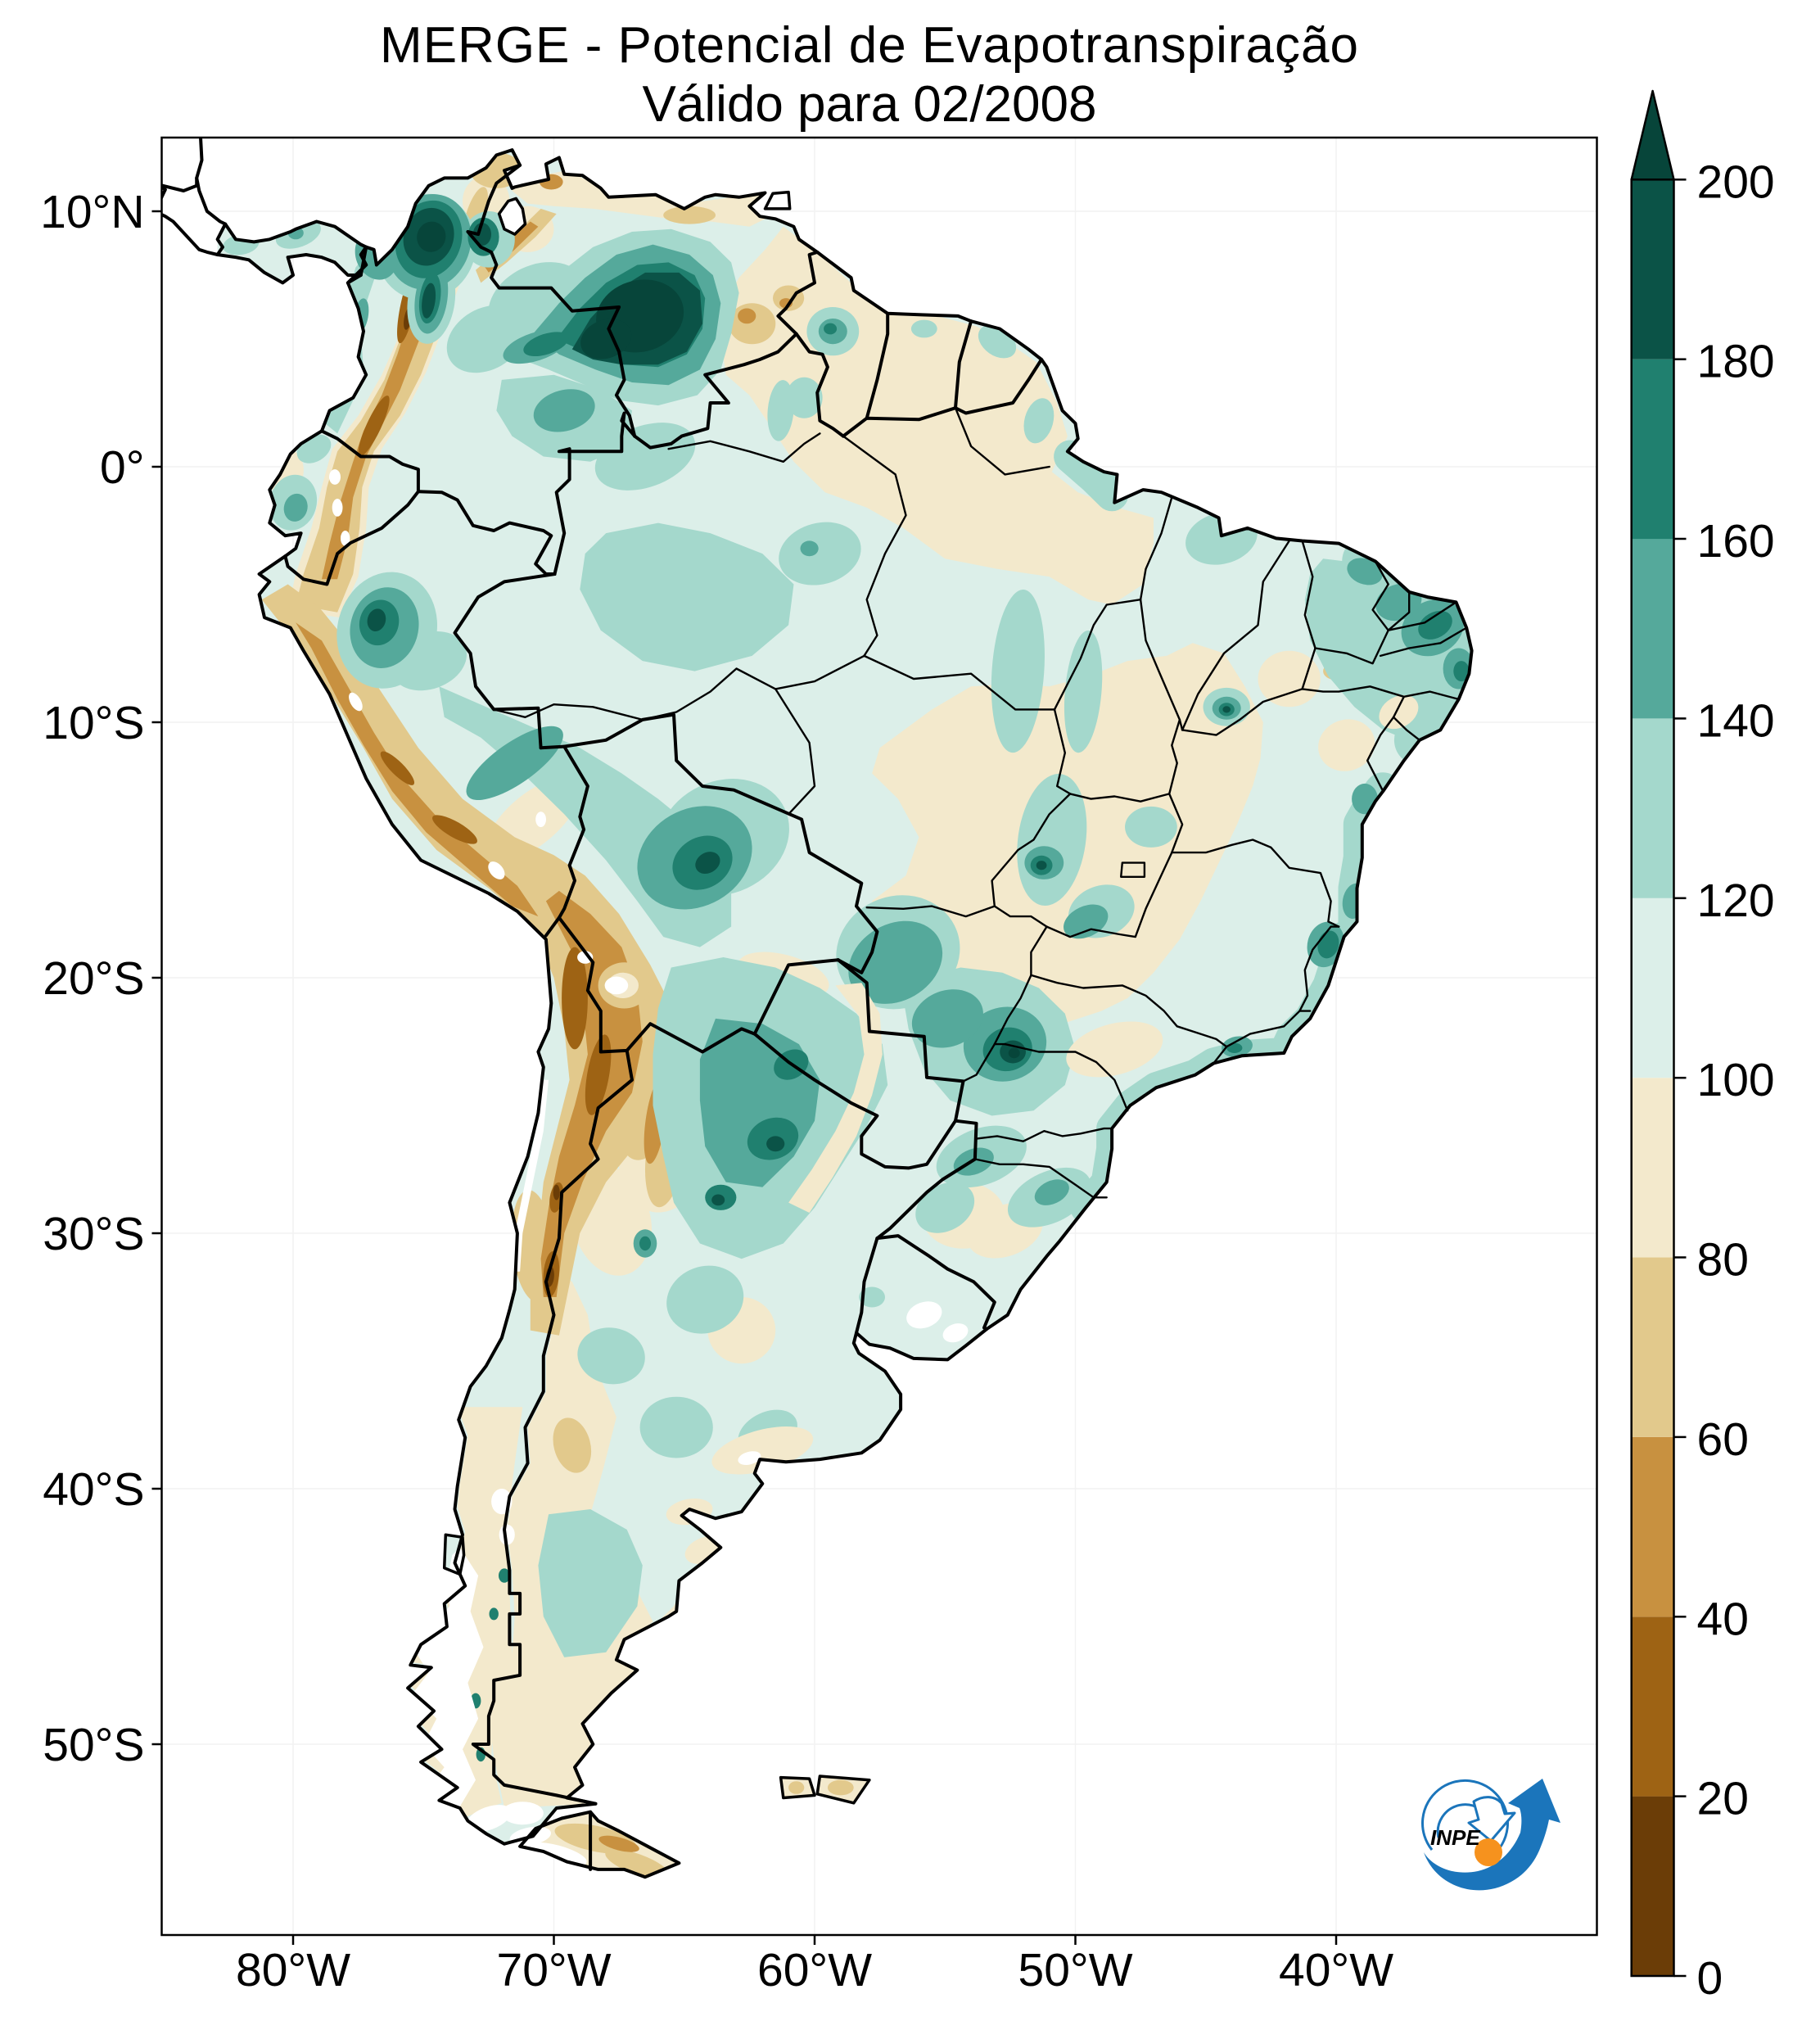  I want to click on svg-text: 50°S, so click(93, 1745).